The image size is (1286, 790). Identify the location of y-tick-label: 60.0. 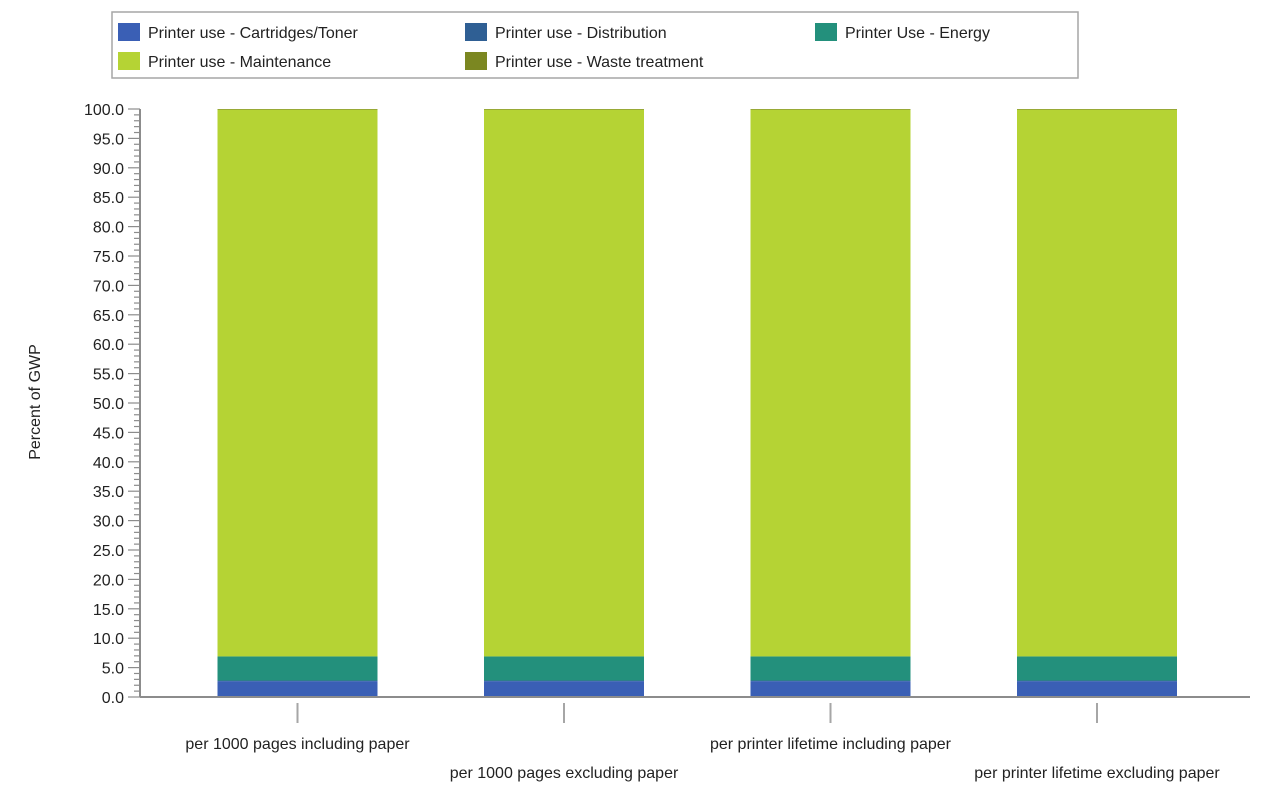
(108, 345).